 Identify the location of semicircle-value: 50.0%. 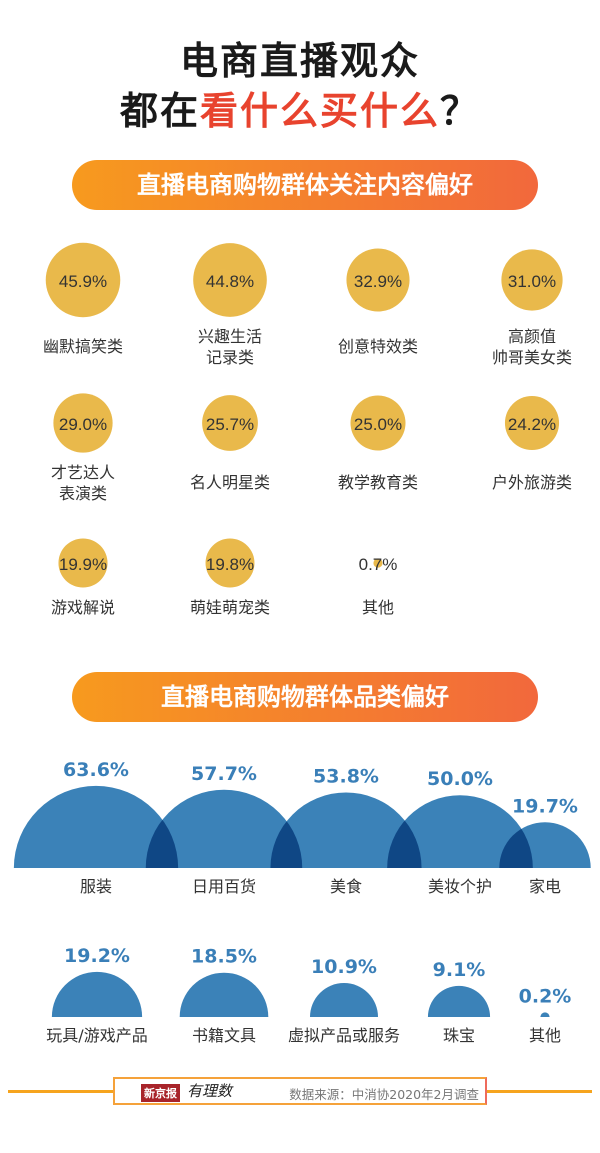
(460, 779).